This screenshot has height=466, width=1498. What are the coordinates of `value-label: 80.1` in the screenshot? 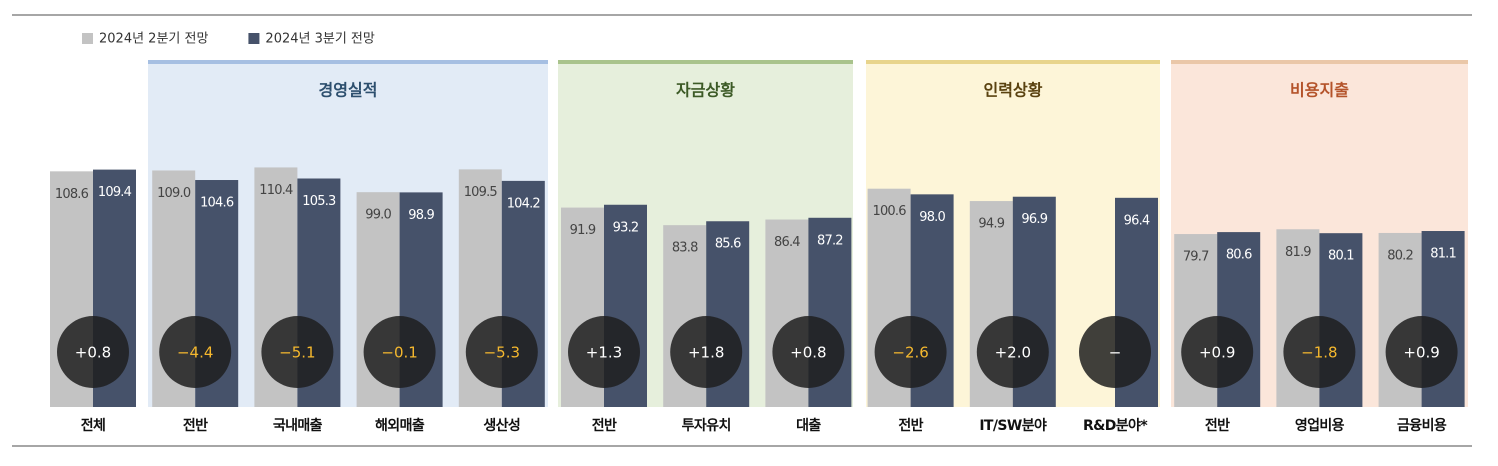 It's located at (1341, 256).